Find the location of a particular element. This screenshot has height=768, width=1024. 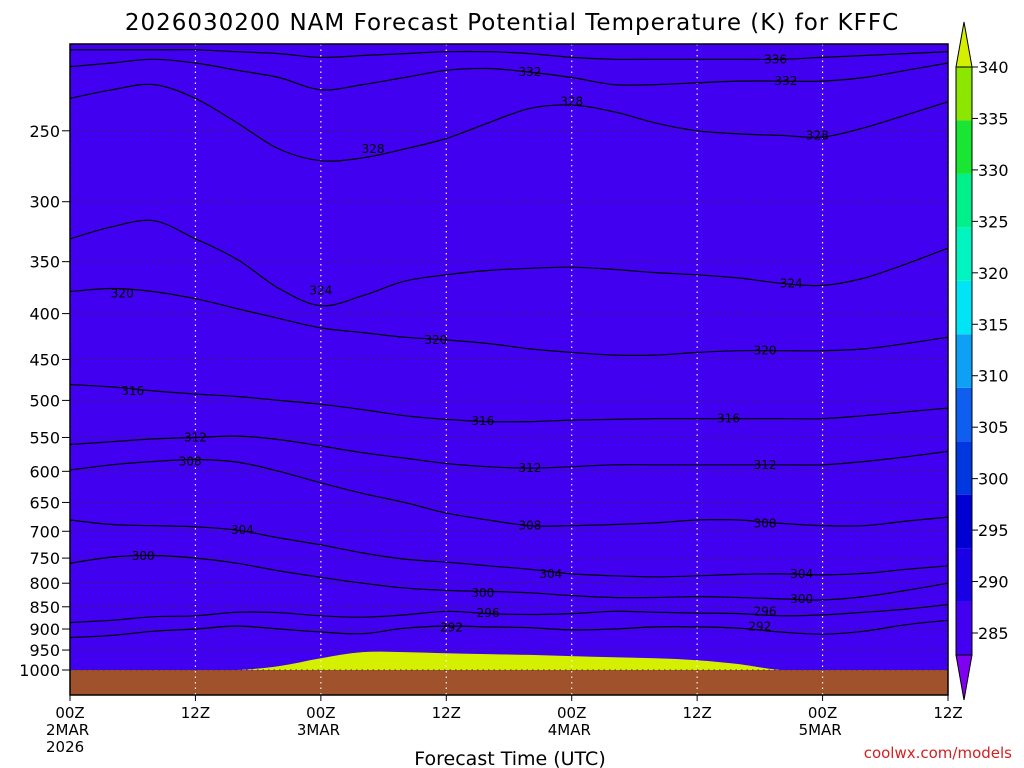

colorbar-label-295: 295 is located at coordinates (993, 530).